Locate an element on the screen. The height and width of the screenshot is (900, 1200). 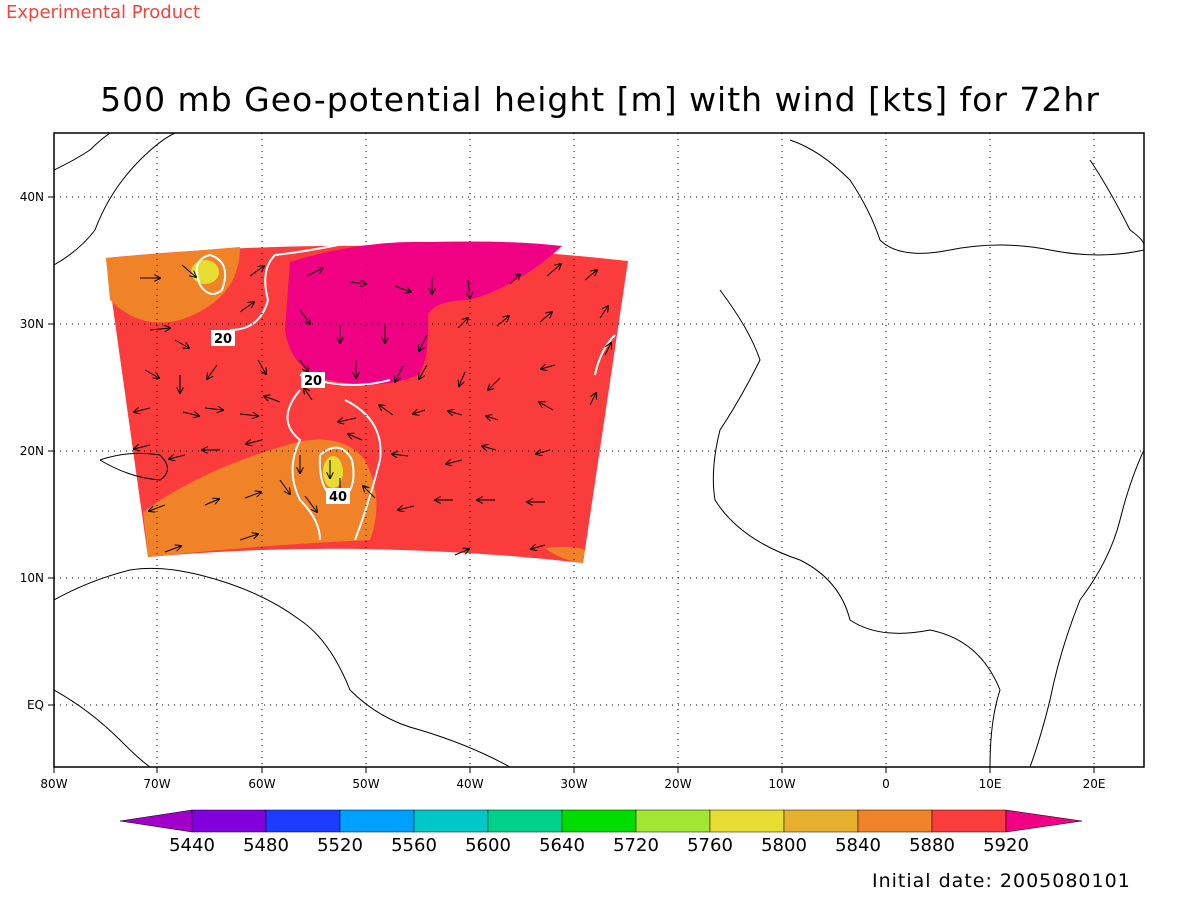
colorbar-level-label: 5840 is located at coordinates (858, 845).